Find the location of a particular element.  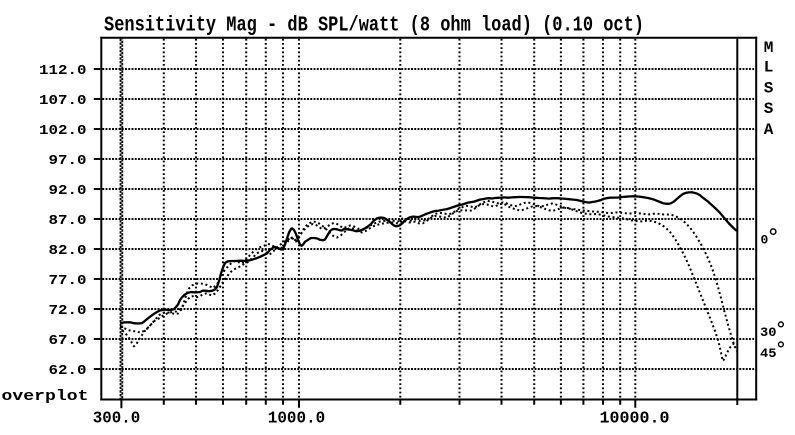

svg-text: 0 is located at coordinates (765, 240).